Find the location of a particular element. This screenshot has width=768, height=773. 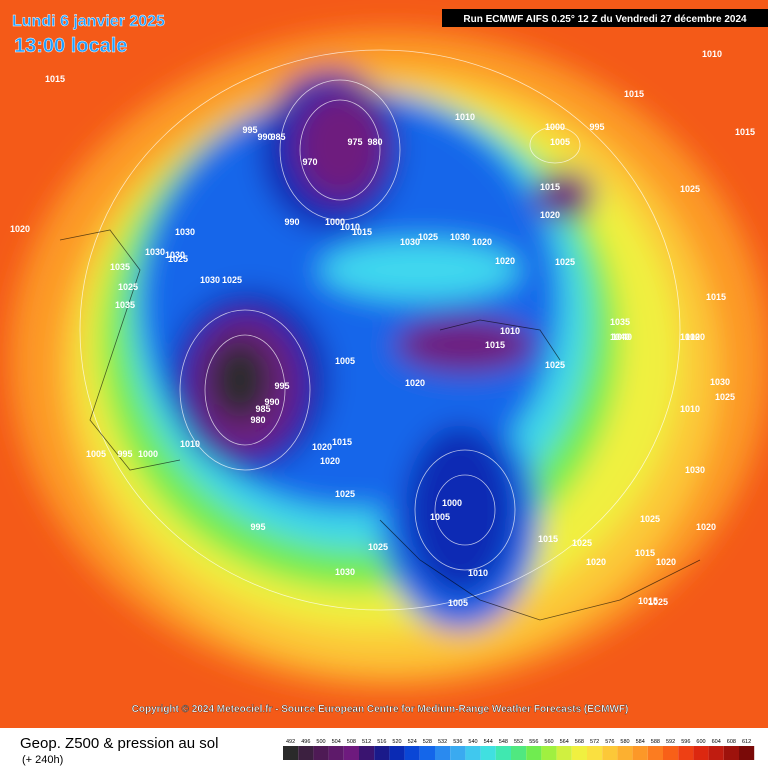

scale-label: 500 is located at coordinates (320, 742).